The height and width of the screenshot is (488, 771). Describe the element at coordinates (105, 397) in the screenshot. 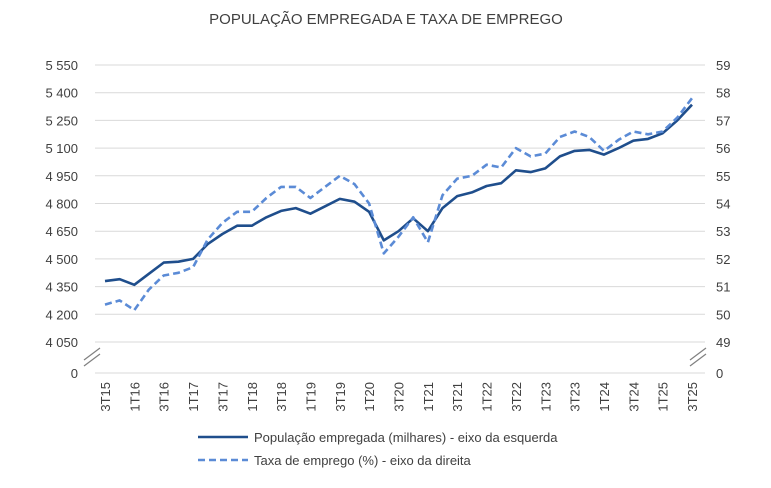

I see `x-tick-label: 3T15` at that location.